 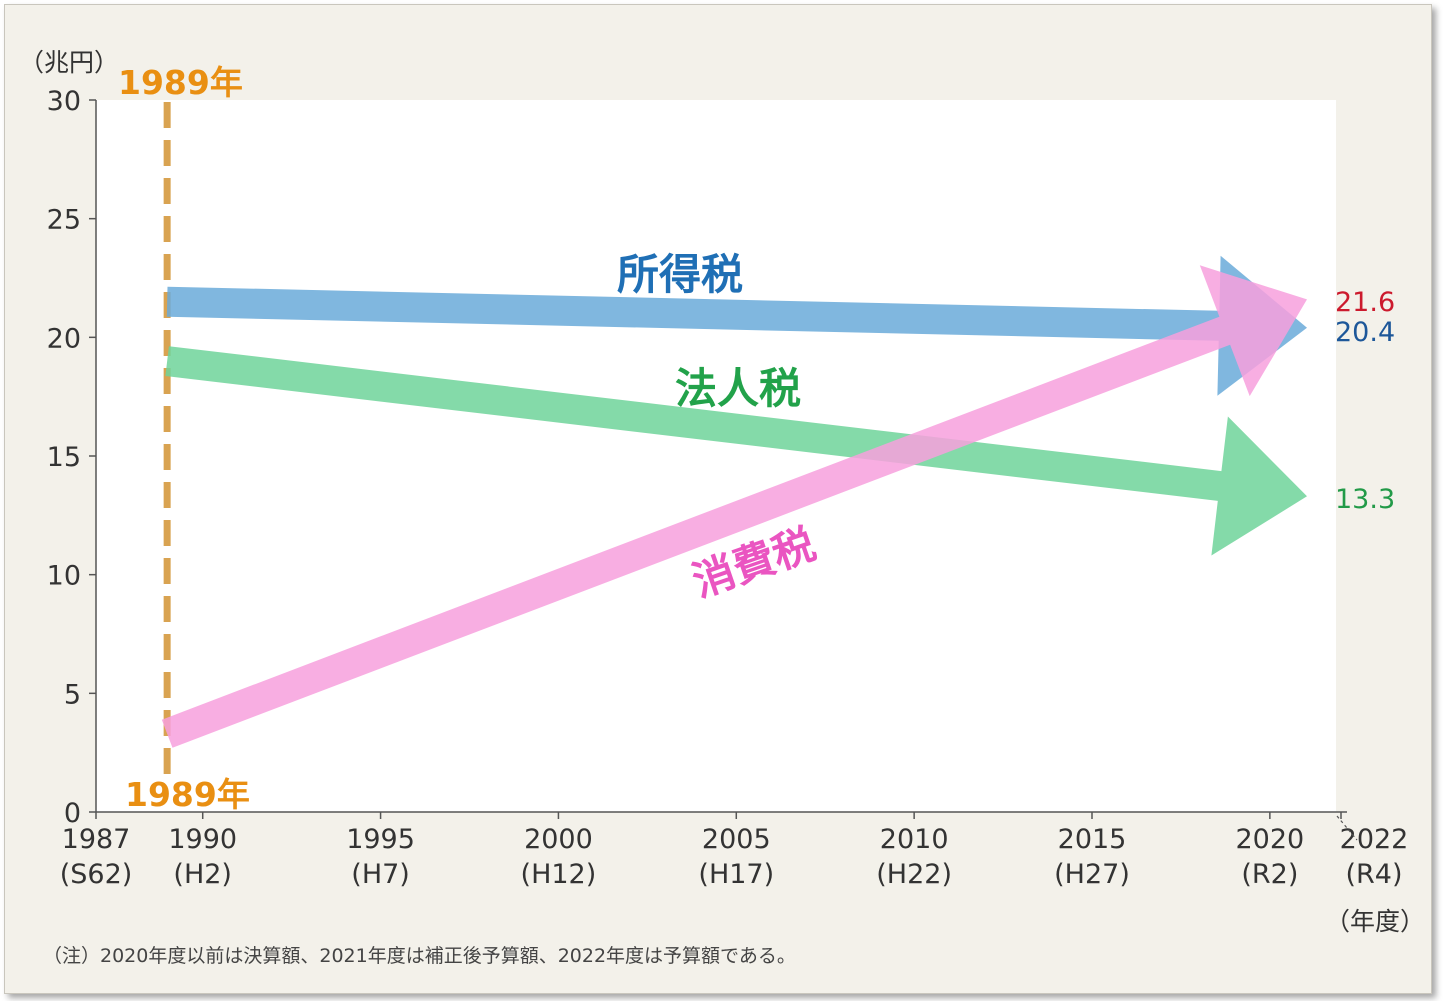 What do you see at coordinates (1373, 874) in the screenshot?
I see `x-tick-era: (R4)` at bounding box center [1373, 874].